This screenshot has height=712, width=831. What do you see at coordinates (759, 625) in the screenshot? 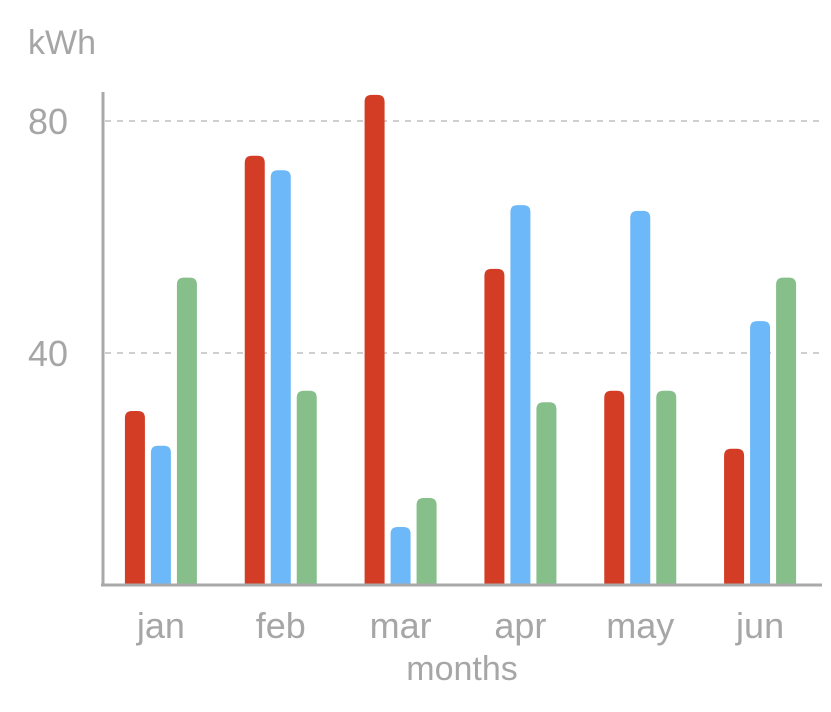
I see `x-tick-label: jun` at bounding box center [759, 625].